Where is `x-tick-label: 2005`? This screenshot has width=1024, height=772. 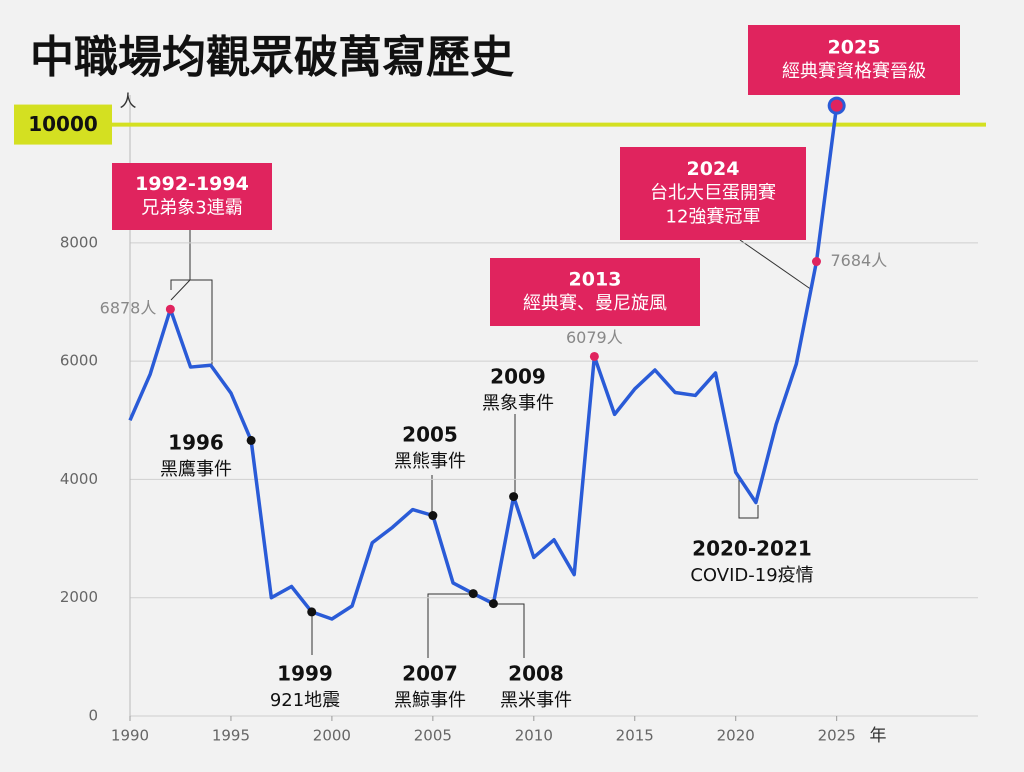
x-tick-label: 2005 is located at coordinates (433, 736).